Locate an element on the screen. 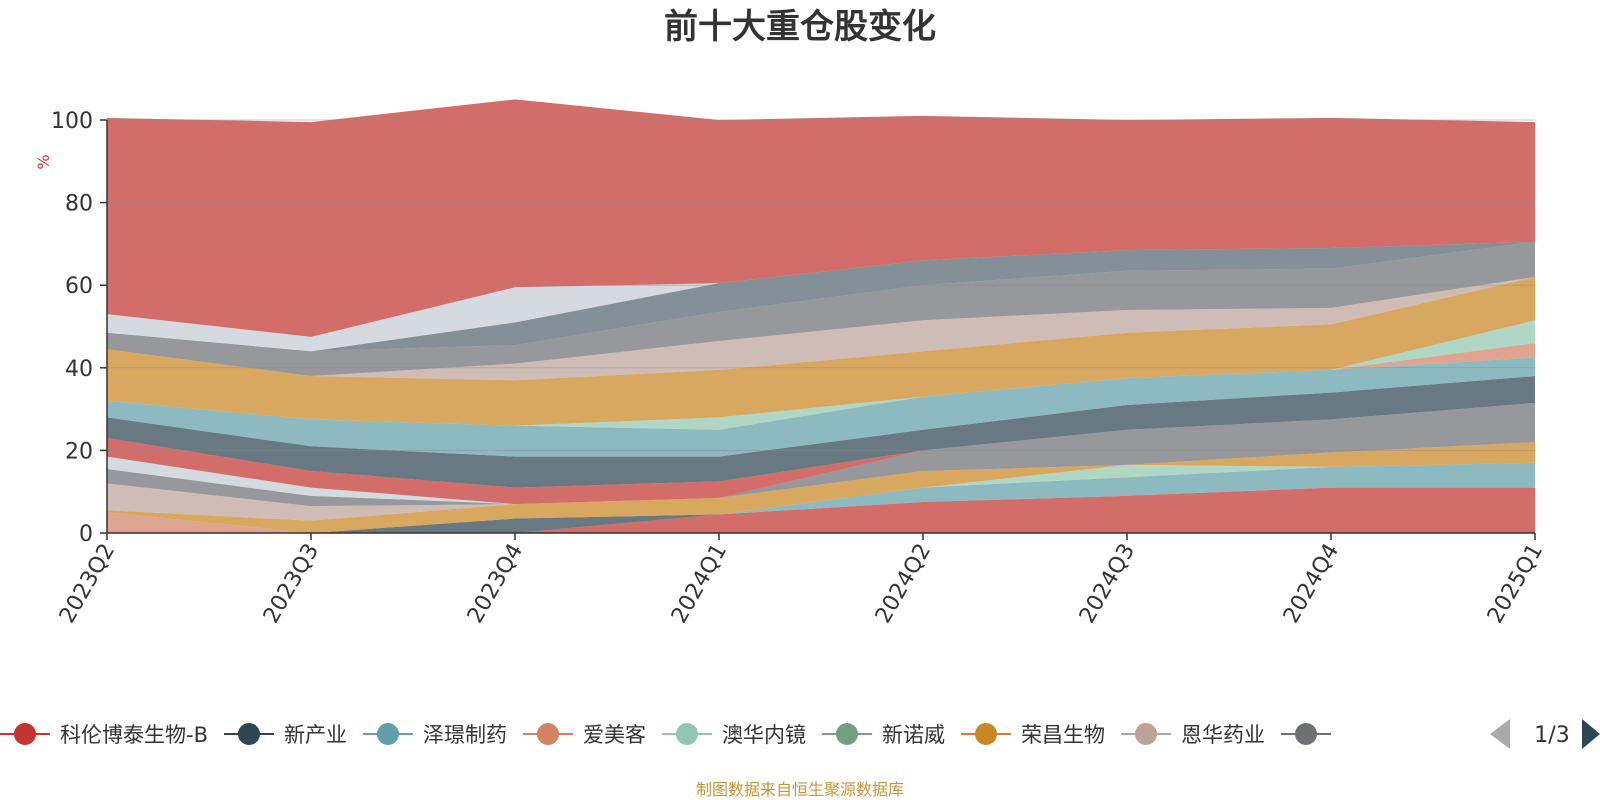 Image resolution: width=1600 pixels, height=800 pixels. legend-next-page-icon is located at coordinates (1591, 734).